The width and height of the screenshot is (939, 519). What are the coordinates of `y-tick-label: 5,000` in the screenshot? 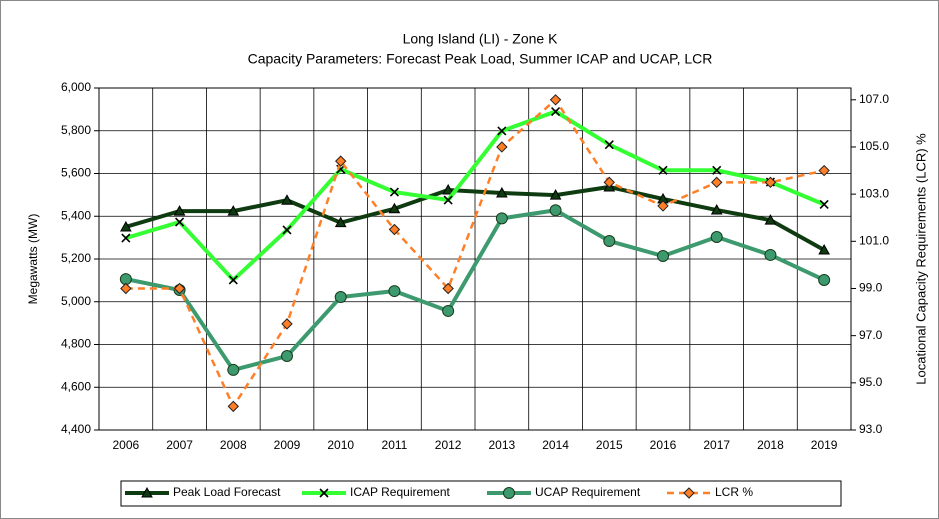 It's located at (76, 301).